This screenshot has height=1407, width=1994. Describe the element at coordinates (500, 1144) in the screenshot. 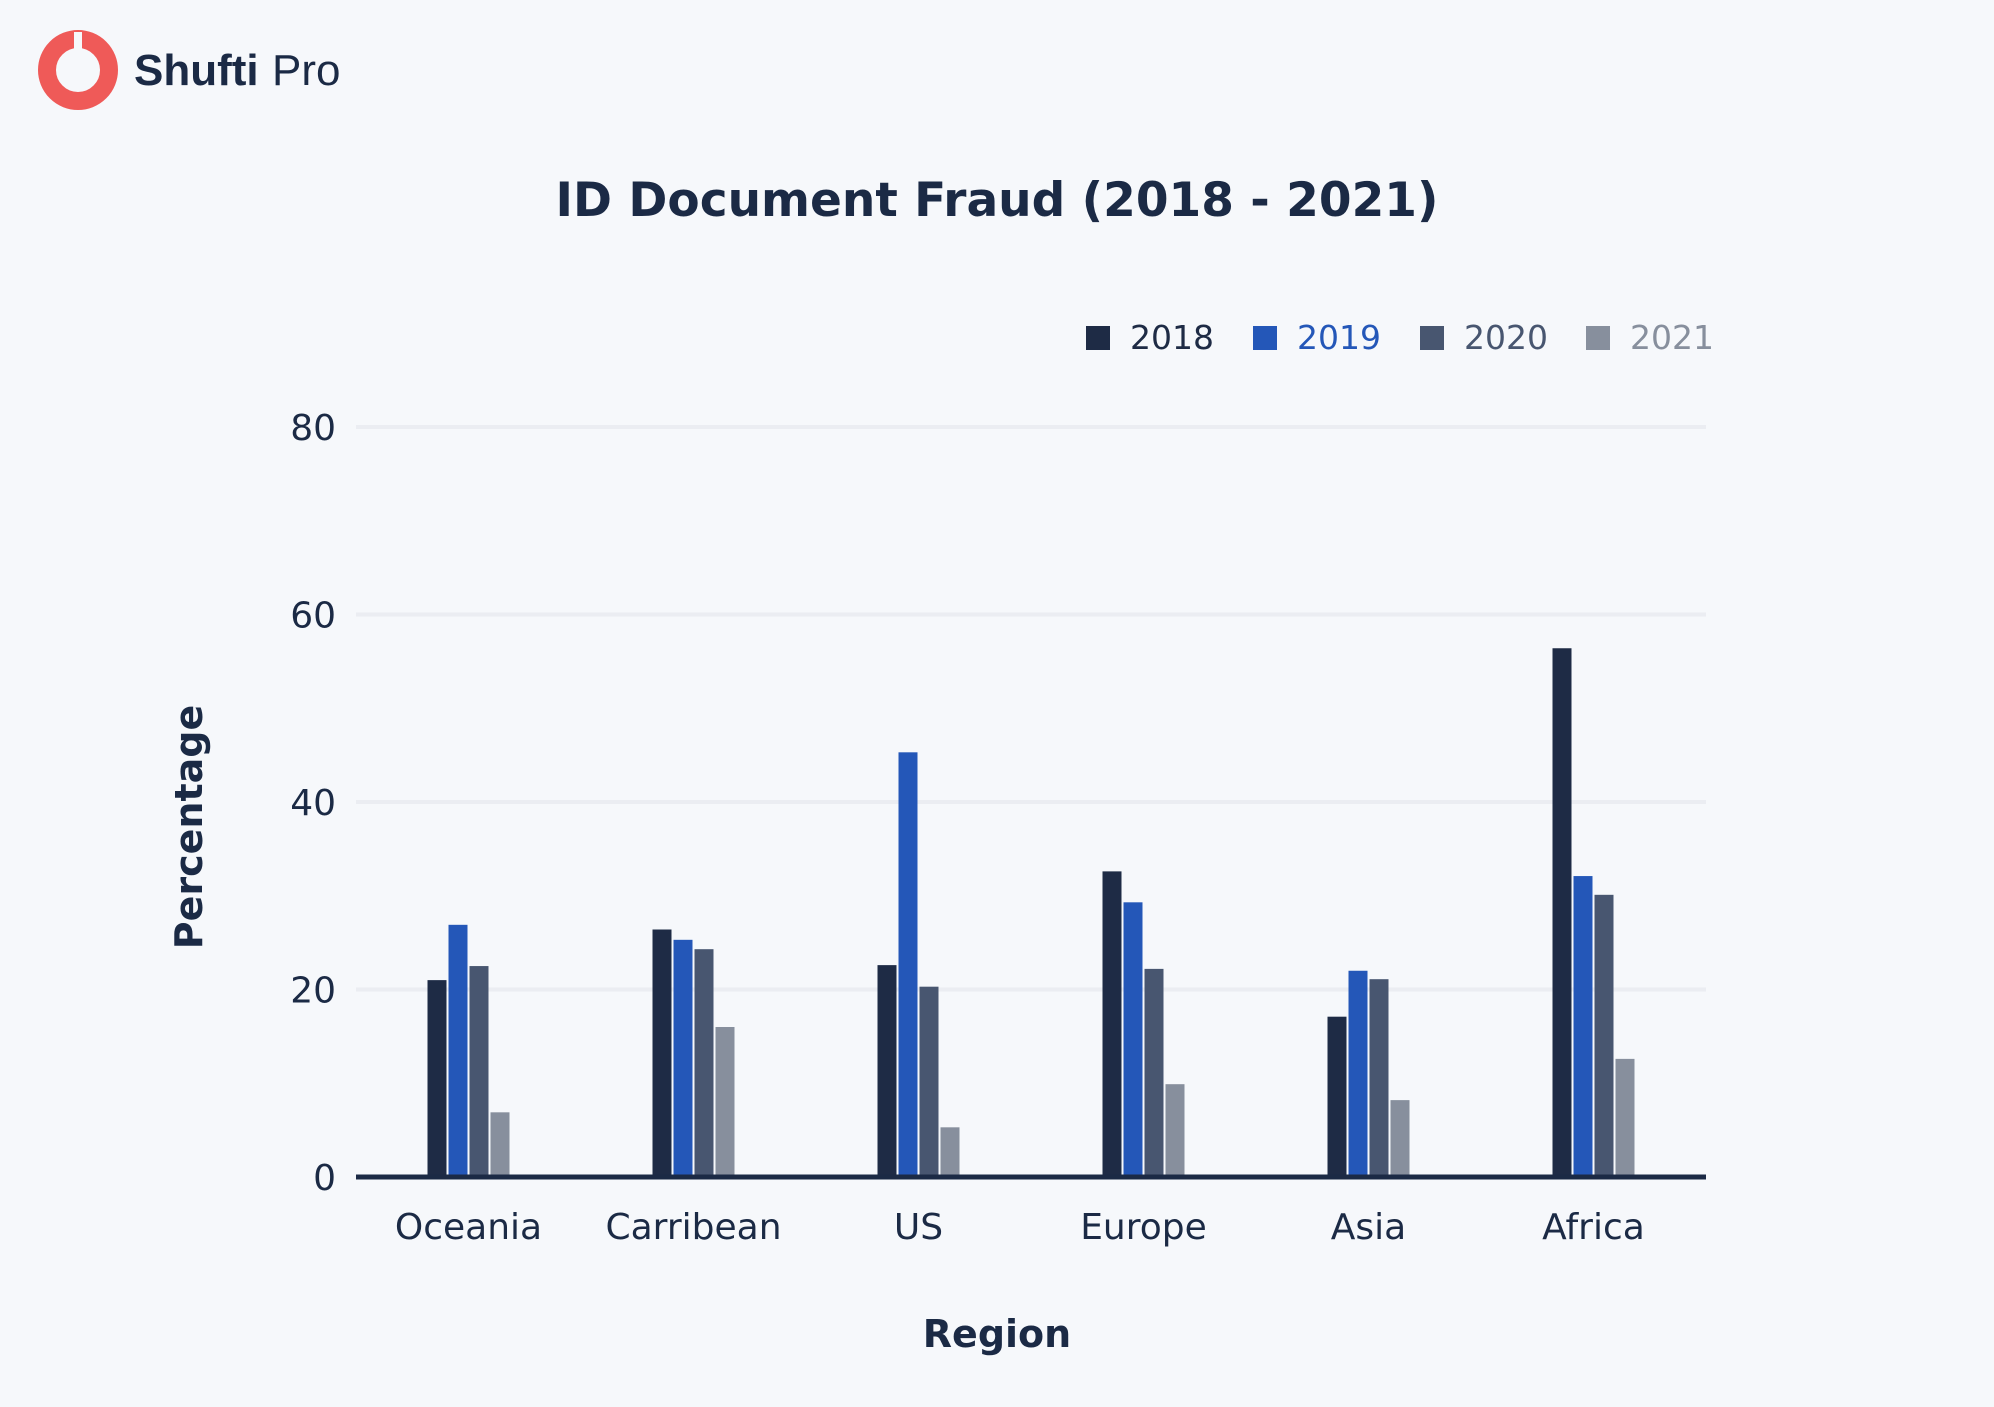

I see `bar-oceania-2021` at that location.